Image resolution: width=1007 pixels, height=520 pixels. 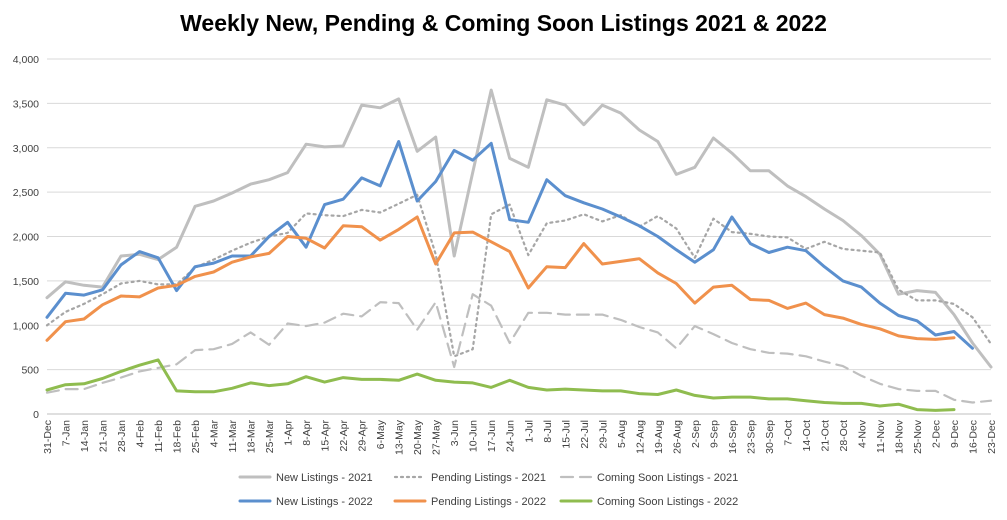 What do you see at coordinates (825, 436) in the screenshot?
I see `x-tick-label: 21-Oct` at bounding box center [825, 436].